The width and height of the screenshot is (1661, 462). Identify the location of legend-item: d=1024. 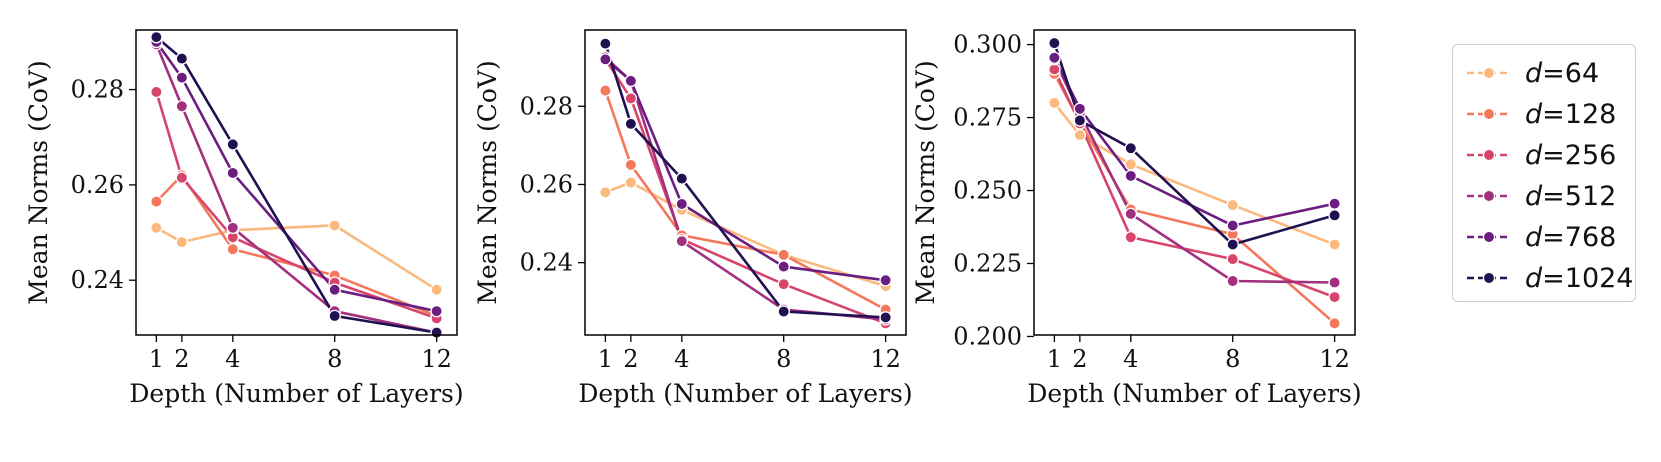
(1549, 278).